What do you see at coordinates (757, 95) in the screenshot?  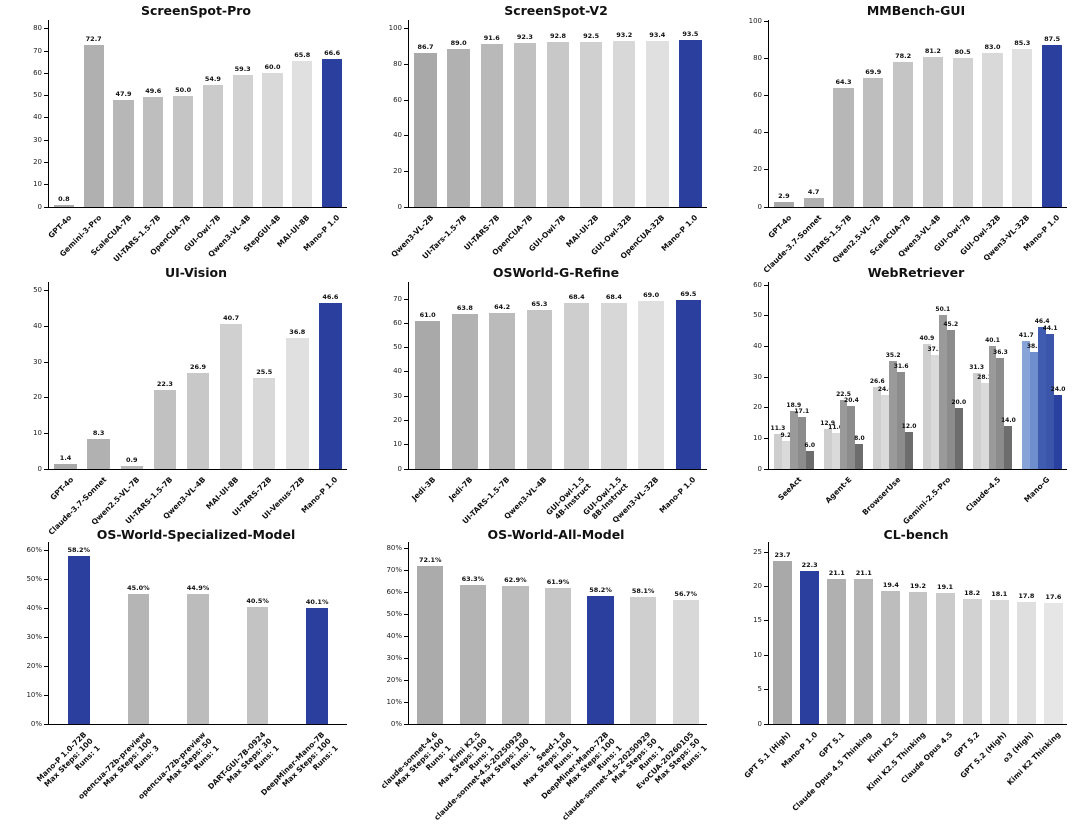 I see `y-tick-label: 60` at bounding box center [757, 95].